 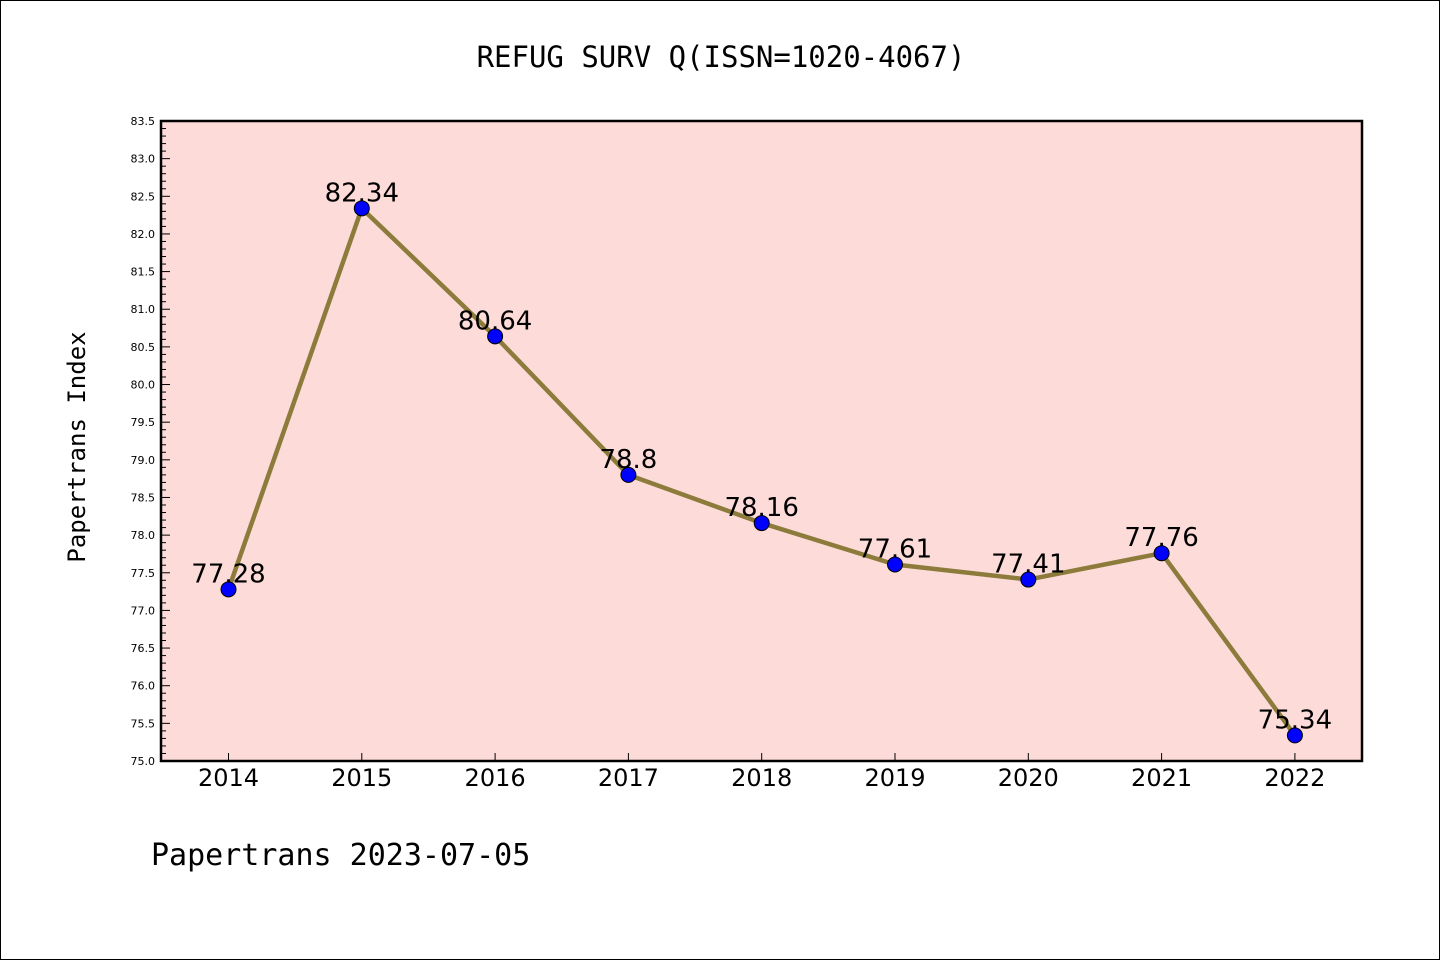 What do you see at coordinates (228, 778) in the screenshot?
I see `x-tick-label: 2014` at bounding box center [228, 778].